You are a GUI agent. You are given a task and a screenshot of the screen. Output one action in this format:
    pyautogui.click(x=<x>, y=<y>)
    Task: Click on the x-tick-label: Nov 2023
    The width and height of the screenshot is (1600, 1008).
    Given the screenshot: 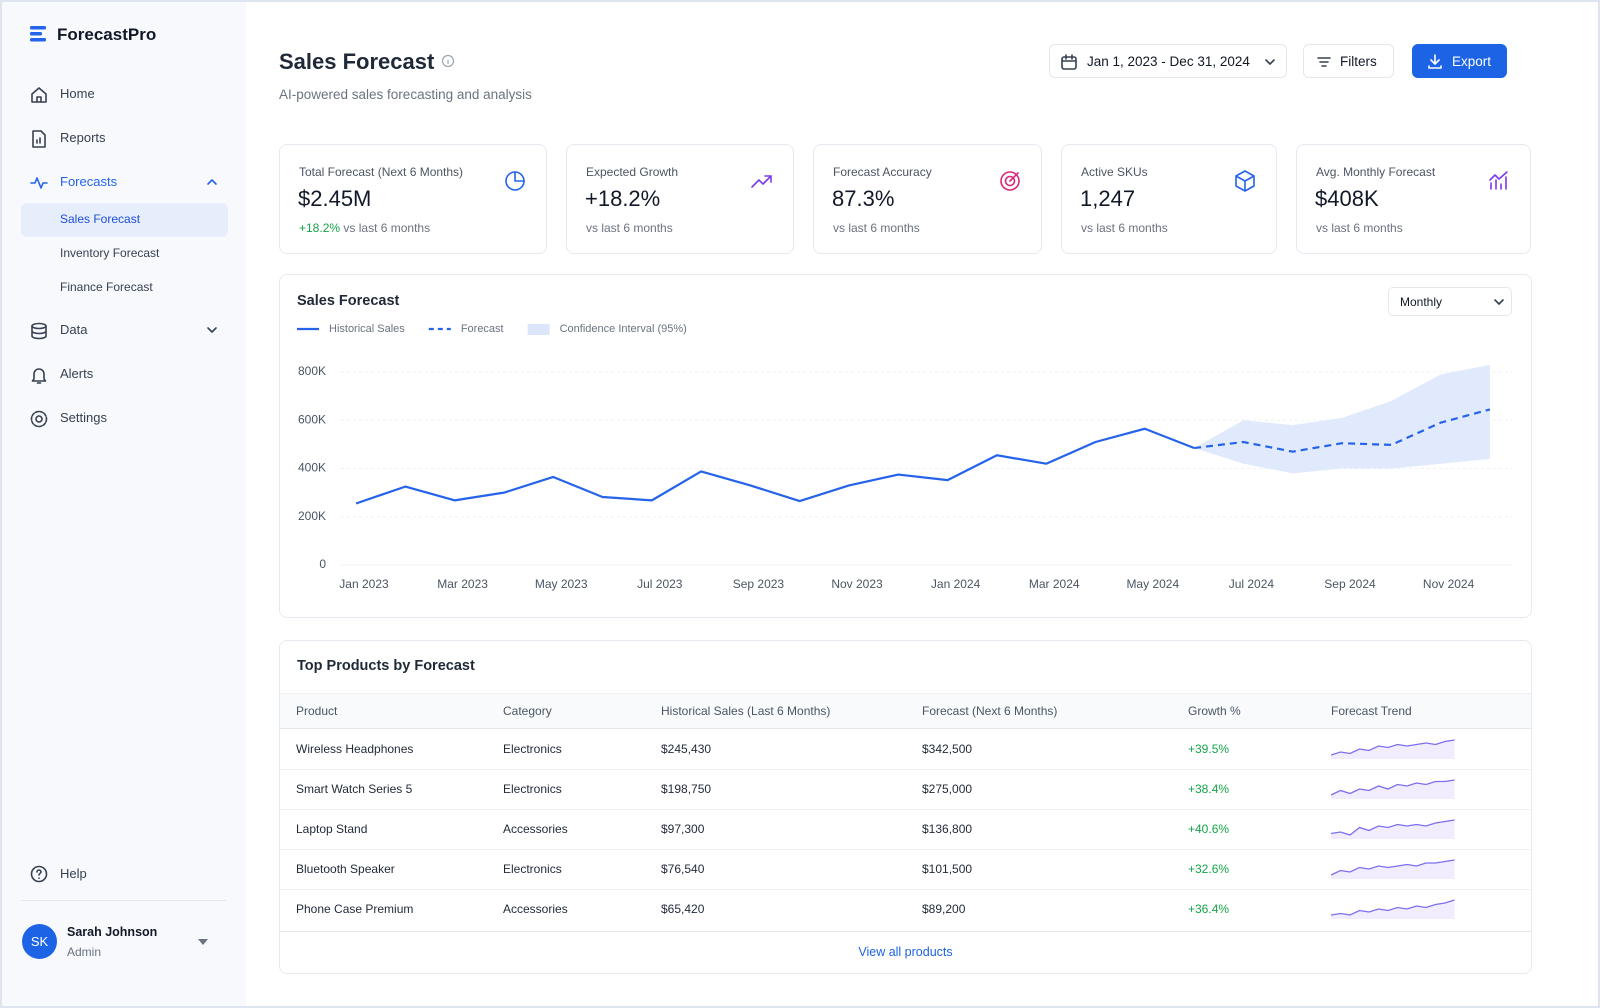 What is the action you would take?
    pyautogui.click(x=857, y=584)
    